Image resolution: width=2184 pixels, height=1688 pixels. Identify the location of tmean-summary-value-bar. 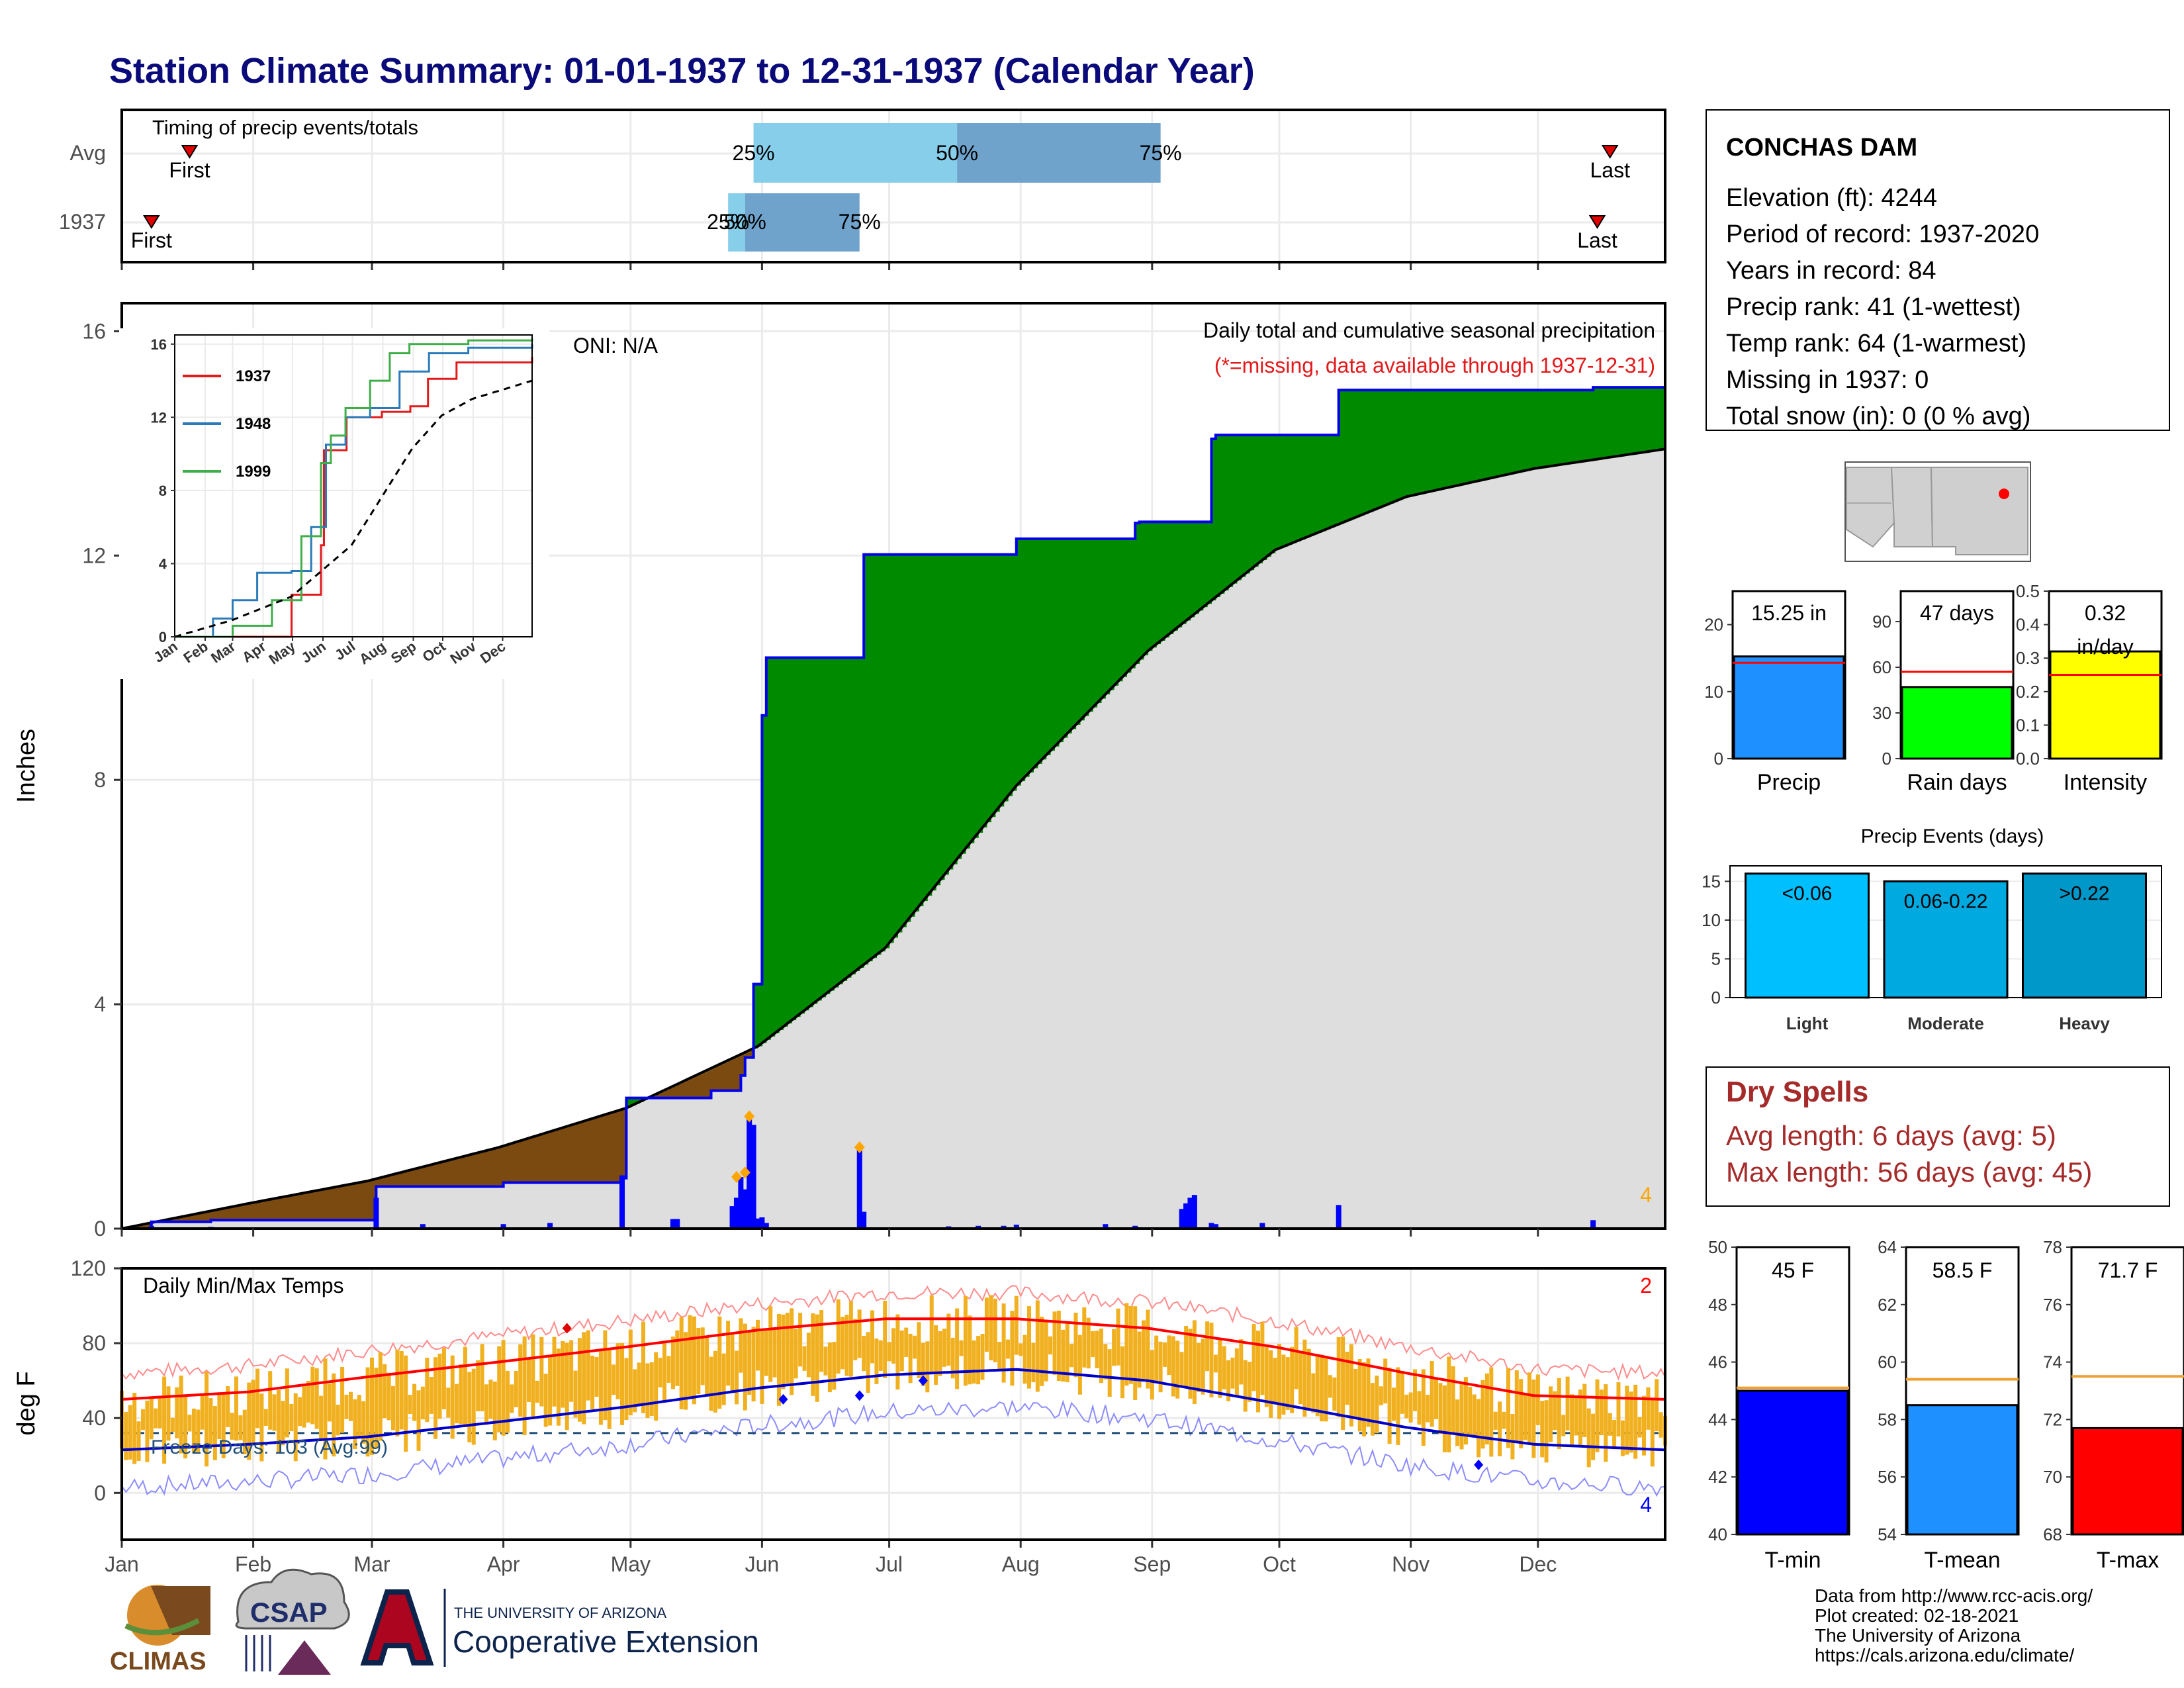
(1962, 1470).